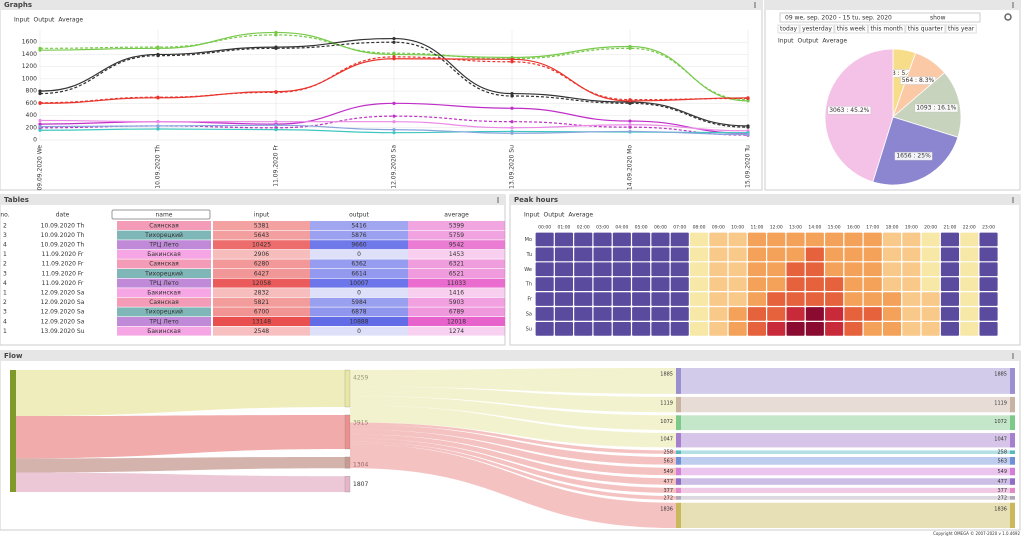 The height and width of the screenshot is (538, 1024). I want to click on x-tick-label: 14.09.2020 Mo, so click(630, 167).